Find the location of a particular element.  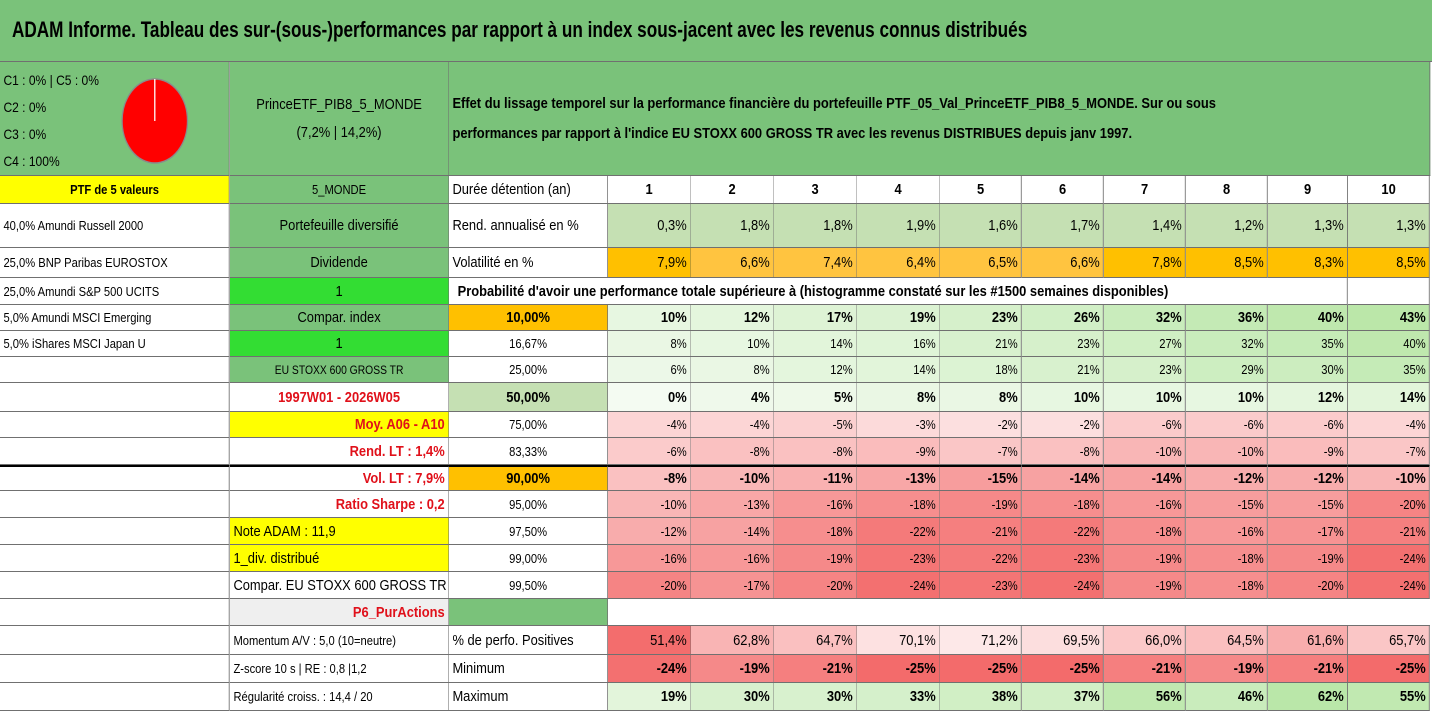

quantile-value: -5% is located at coordinates (815, 425).